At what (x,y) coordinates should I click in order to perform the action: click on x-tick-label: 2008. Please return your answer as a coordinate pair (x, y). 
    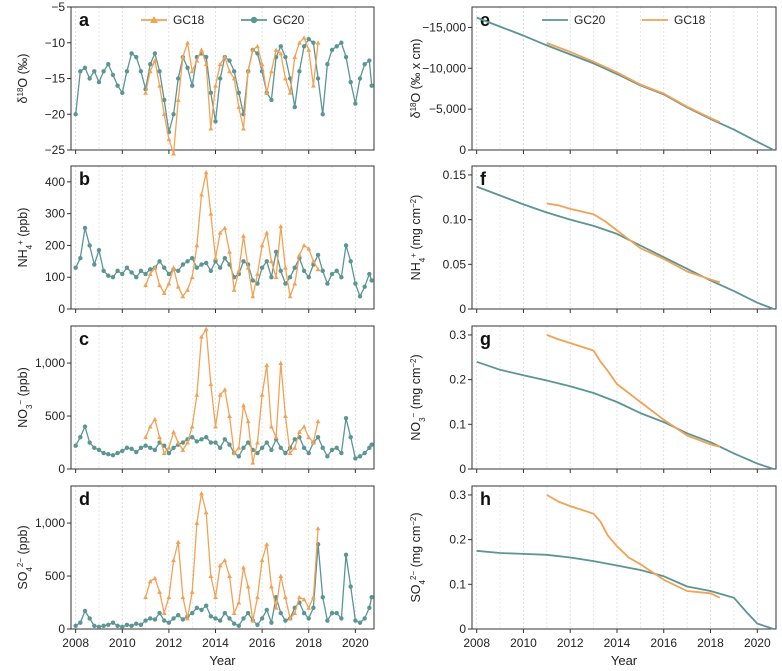
    Looking at the image, I should click on (75, 643).